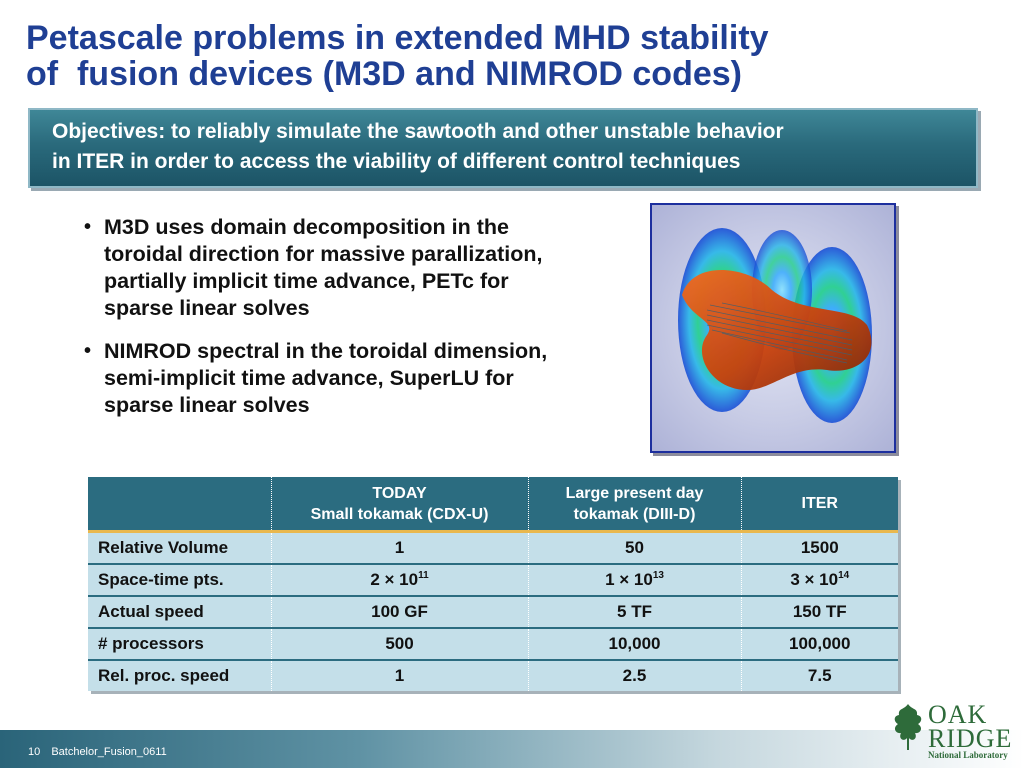  Describe the element at coordinates (394, 579) in the screenshot. I see `cell-value: 2 × 10` at that location.